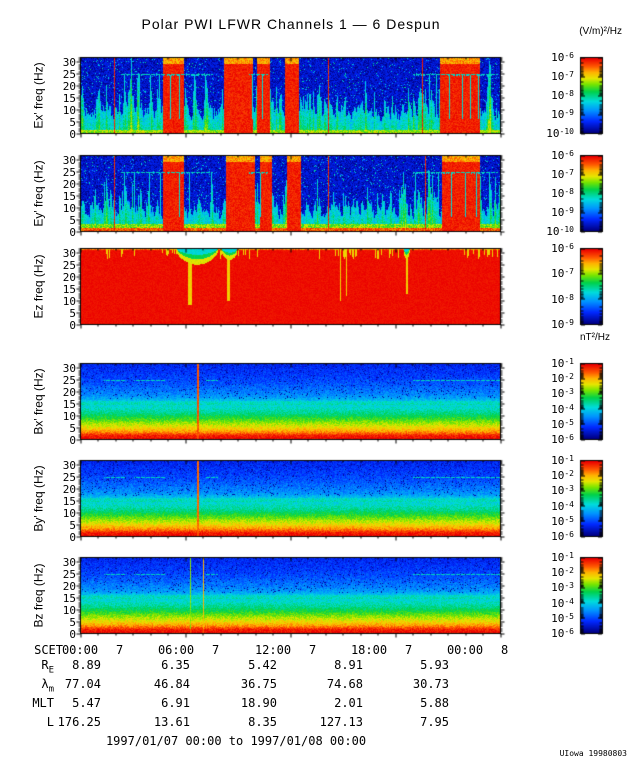 Image resolution: width=640 pixels, height=768 pixels. Describe the element at coordinates (409, 650) in the screenshot. I see `day-tick-3: 7` at that location.